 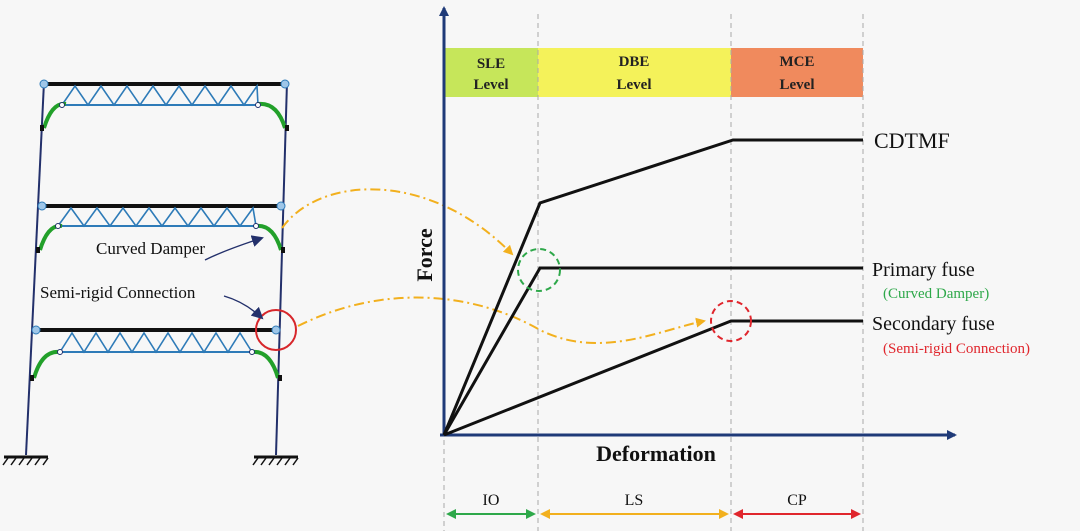 What do you see at coordinates (161, 227) in the screenshot?
I see `truss-floor-middle` at bounding box center [161, 227].